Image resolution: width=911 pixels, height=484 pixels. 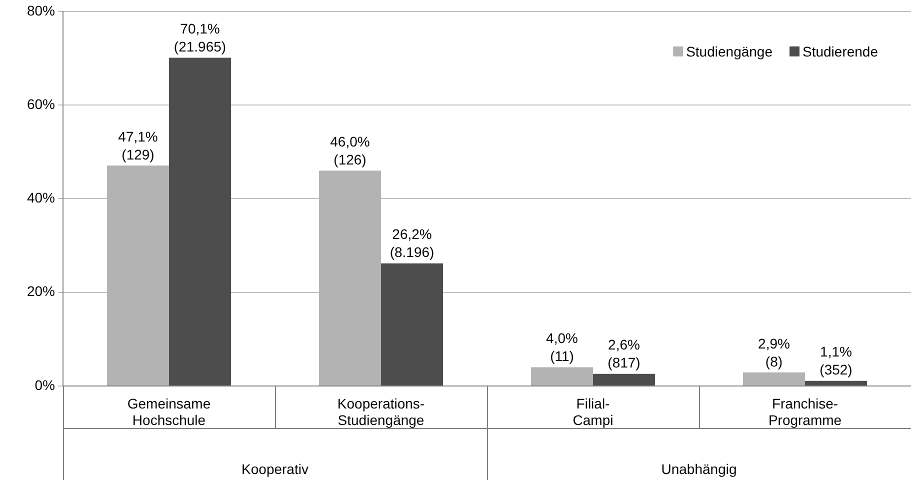 What do you see at coordinates (40, 104) in the screenshot?
I see `y-tick-label: 60%` at bounding box center [40, 104].